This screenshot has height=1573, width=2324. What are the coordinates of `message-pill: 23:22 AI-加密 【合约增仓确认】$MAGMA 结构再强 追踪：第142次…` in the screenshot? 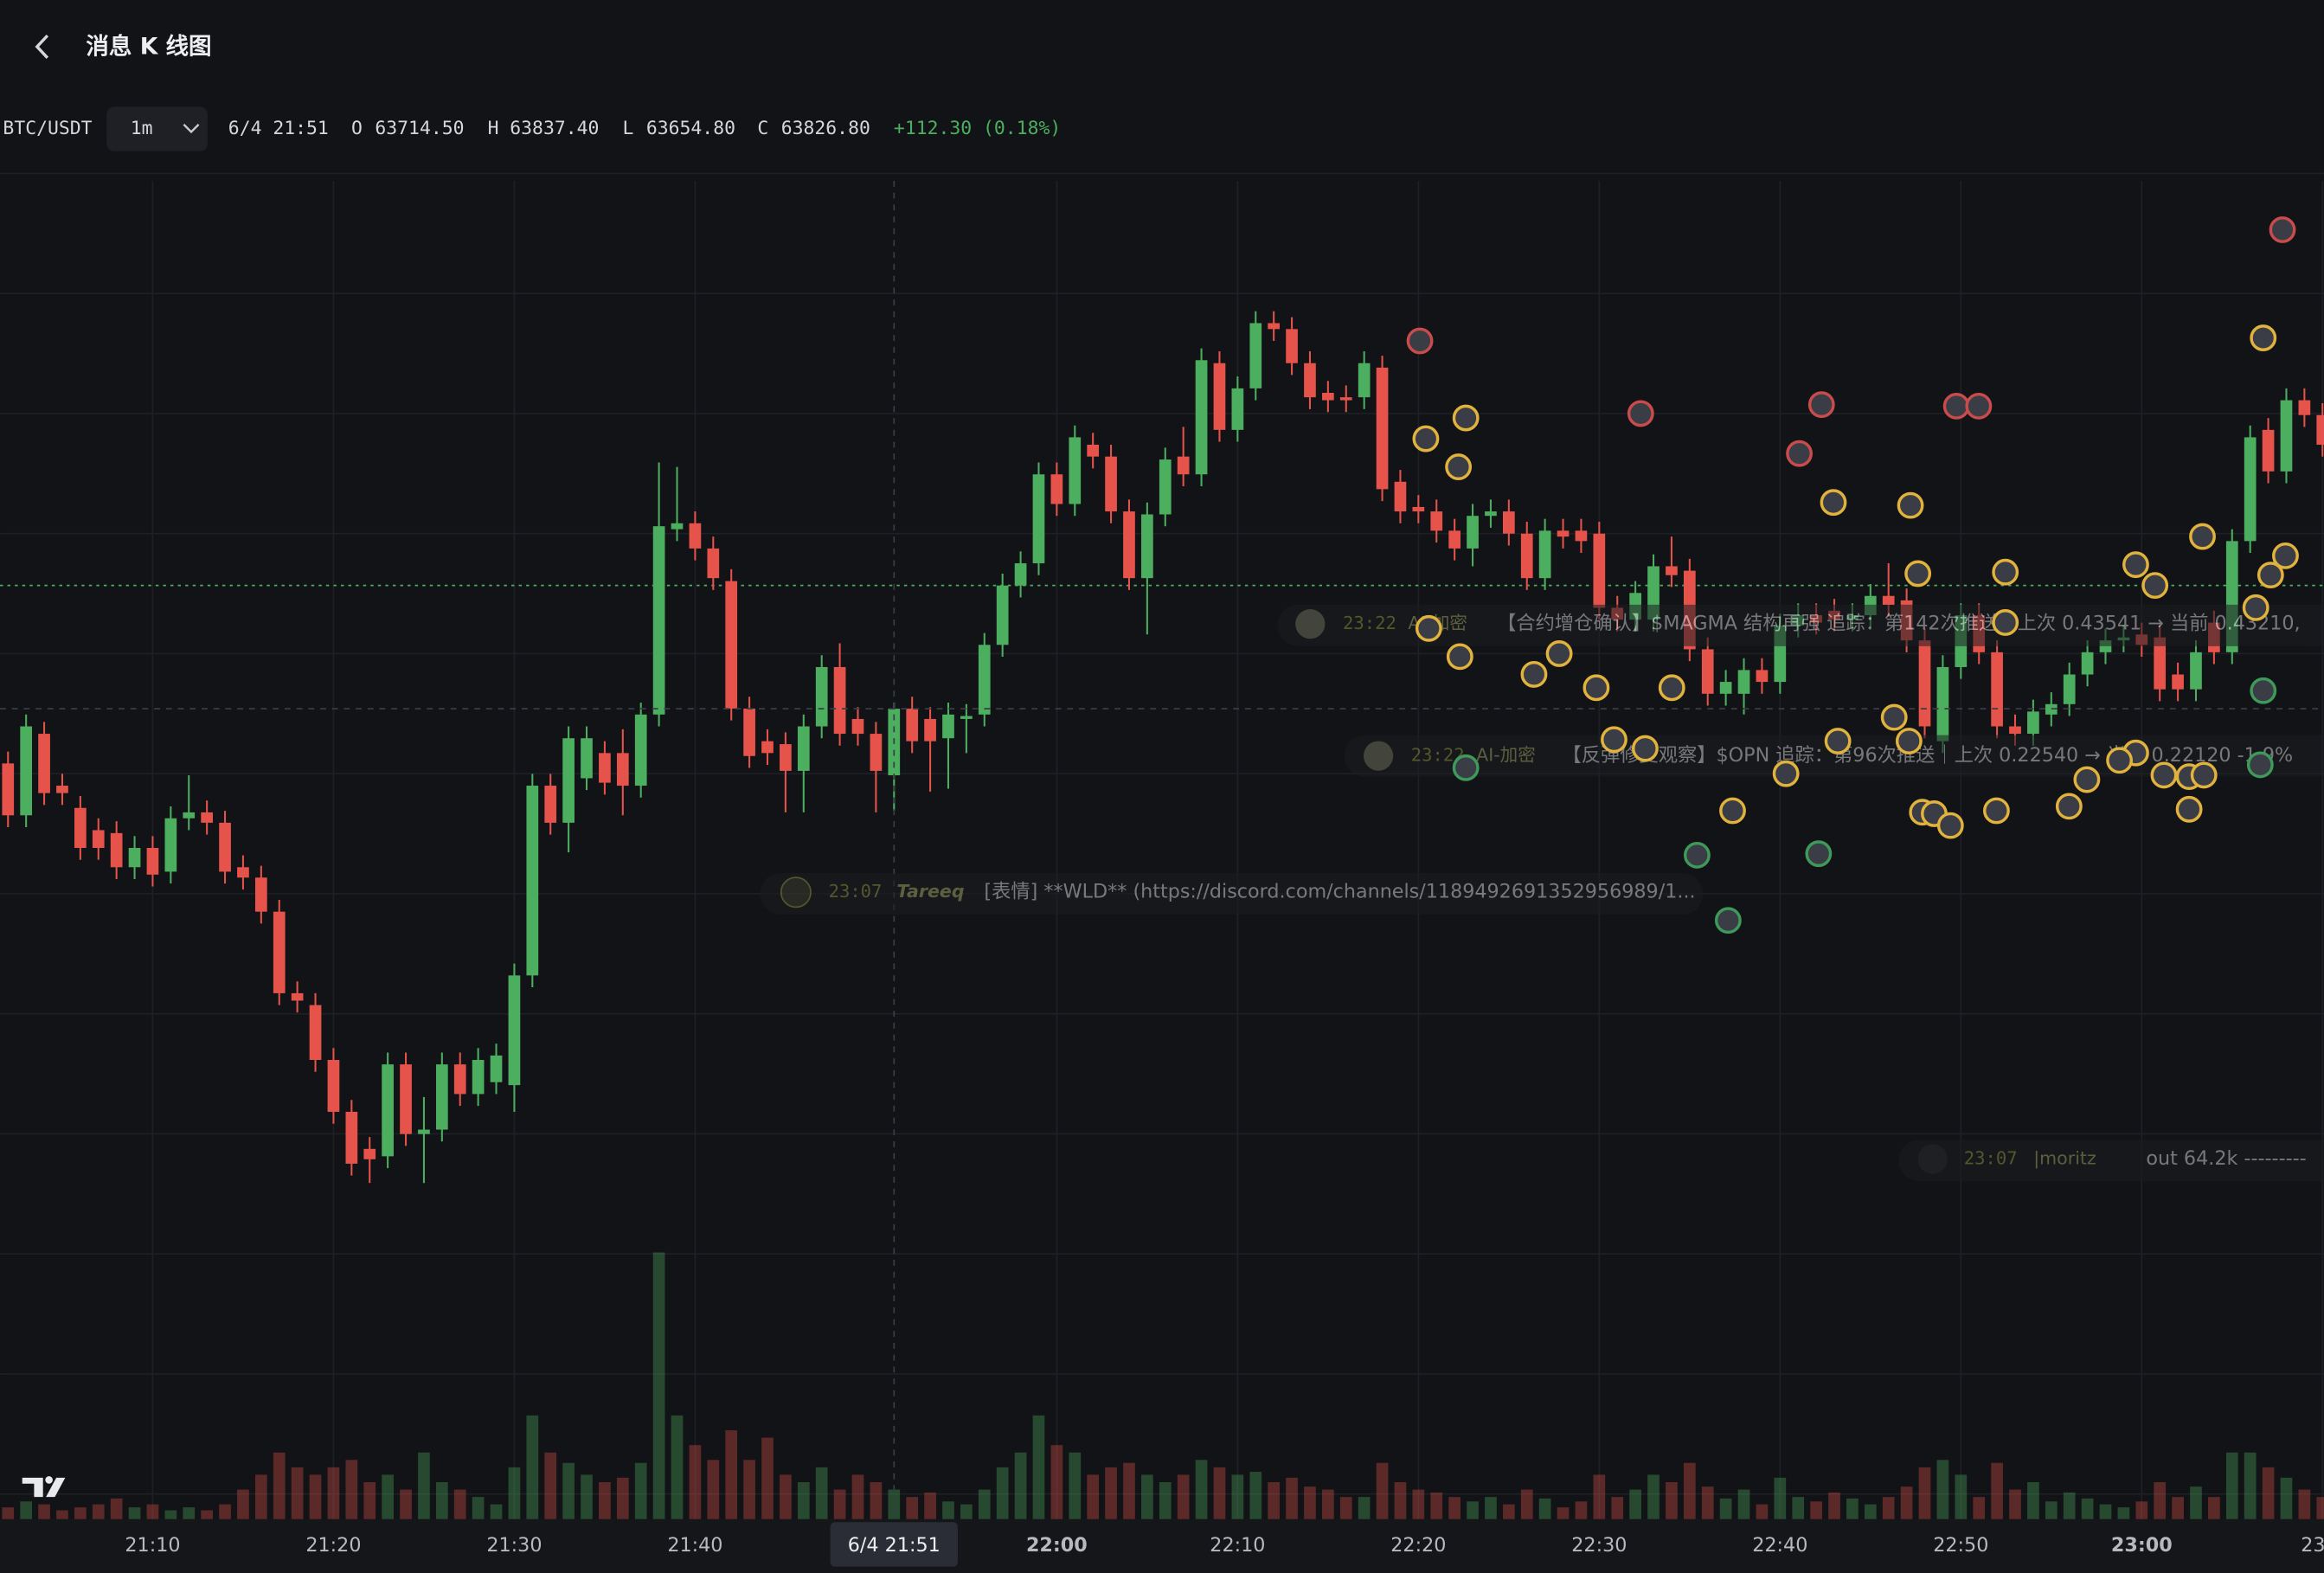 It's located at (1800, 625).